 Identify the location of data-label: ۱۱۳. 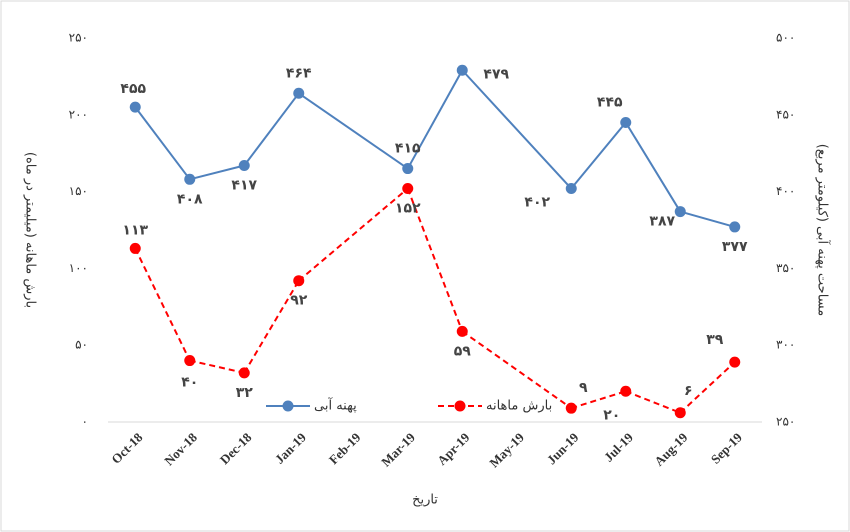
(135, 230).